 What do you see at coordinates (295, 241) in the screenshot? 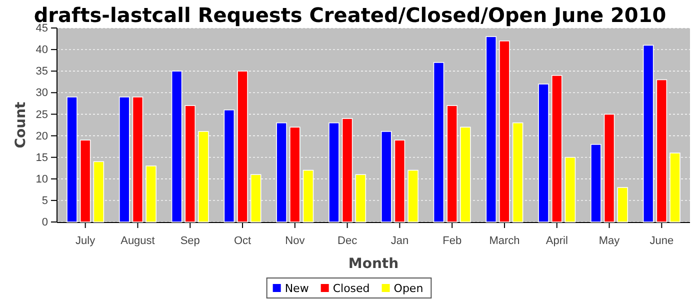
I see `x-tick-label: Nov` at bounding box center [295, 241].